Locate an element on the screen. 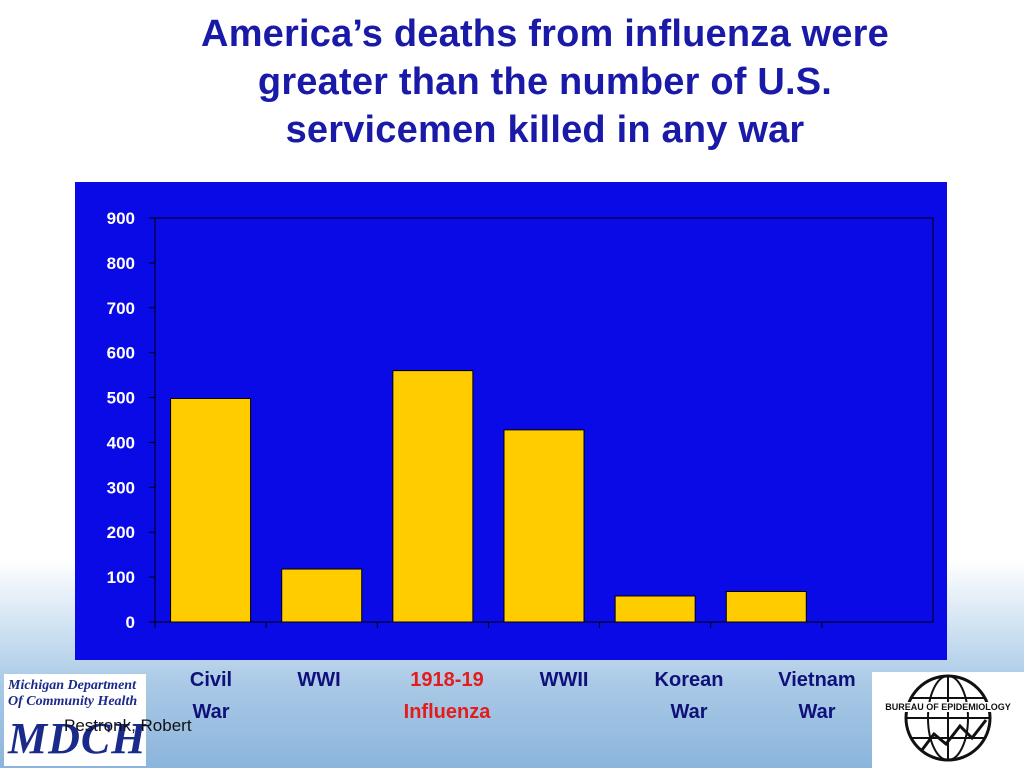  y-tick-label: 600 is located at coordinates (121, 353).